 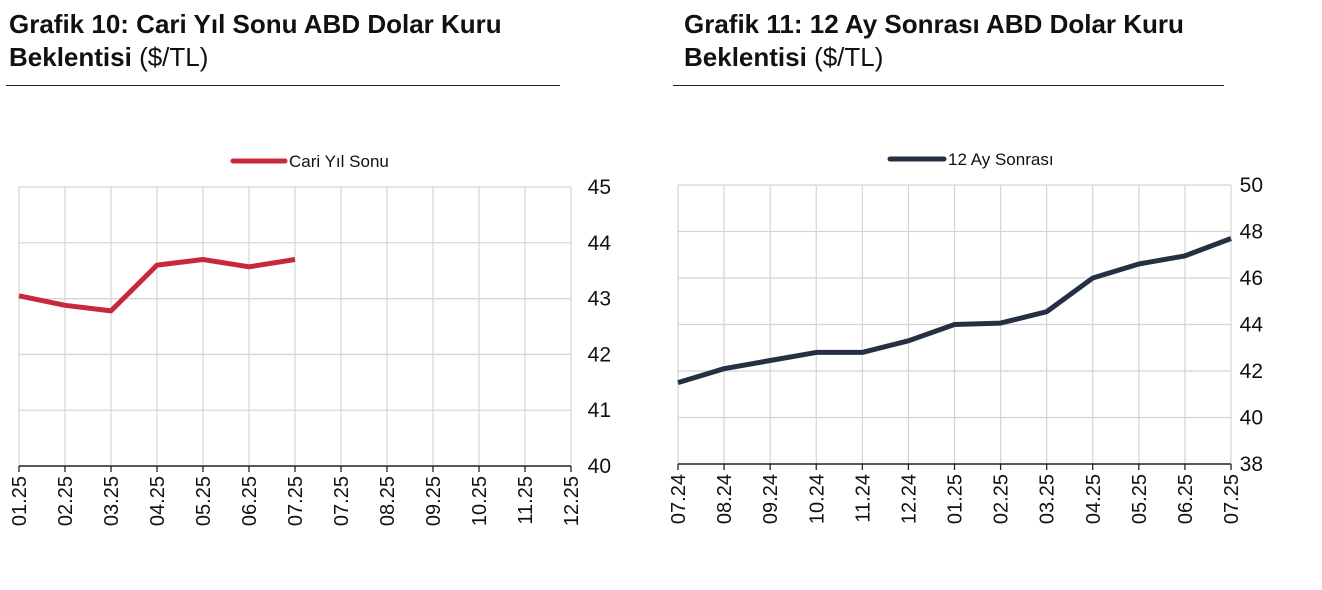 I want to click on x-tick-label: 12.24, so click(x=909, y=499).